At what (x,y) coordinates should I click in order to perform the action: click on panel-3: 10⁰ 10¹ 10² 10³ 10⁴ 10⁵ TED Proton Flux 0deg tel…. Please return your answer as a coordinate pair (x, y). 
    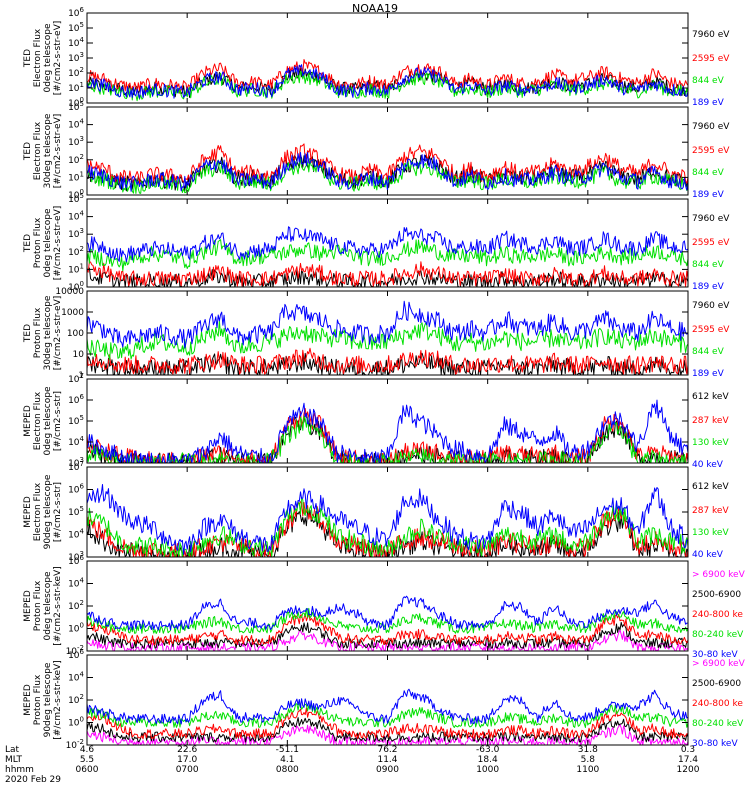
    Looking at the image, I should click on (376, 242).